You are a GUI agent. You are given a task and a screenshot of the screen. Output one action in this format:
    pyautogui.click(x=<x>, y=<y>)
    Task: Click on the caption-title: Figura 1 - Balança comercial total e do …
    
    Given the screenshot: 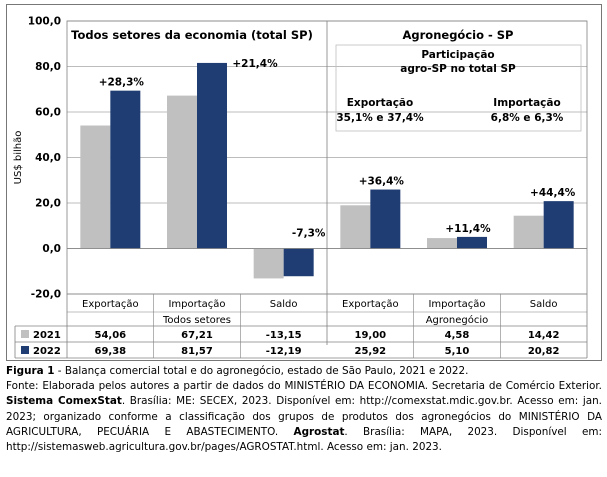 What is the action you would take?
    pyautogui.click(x=304, y=371)
    